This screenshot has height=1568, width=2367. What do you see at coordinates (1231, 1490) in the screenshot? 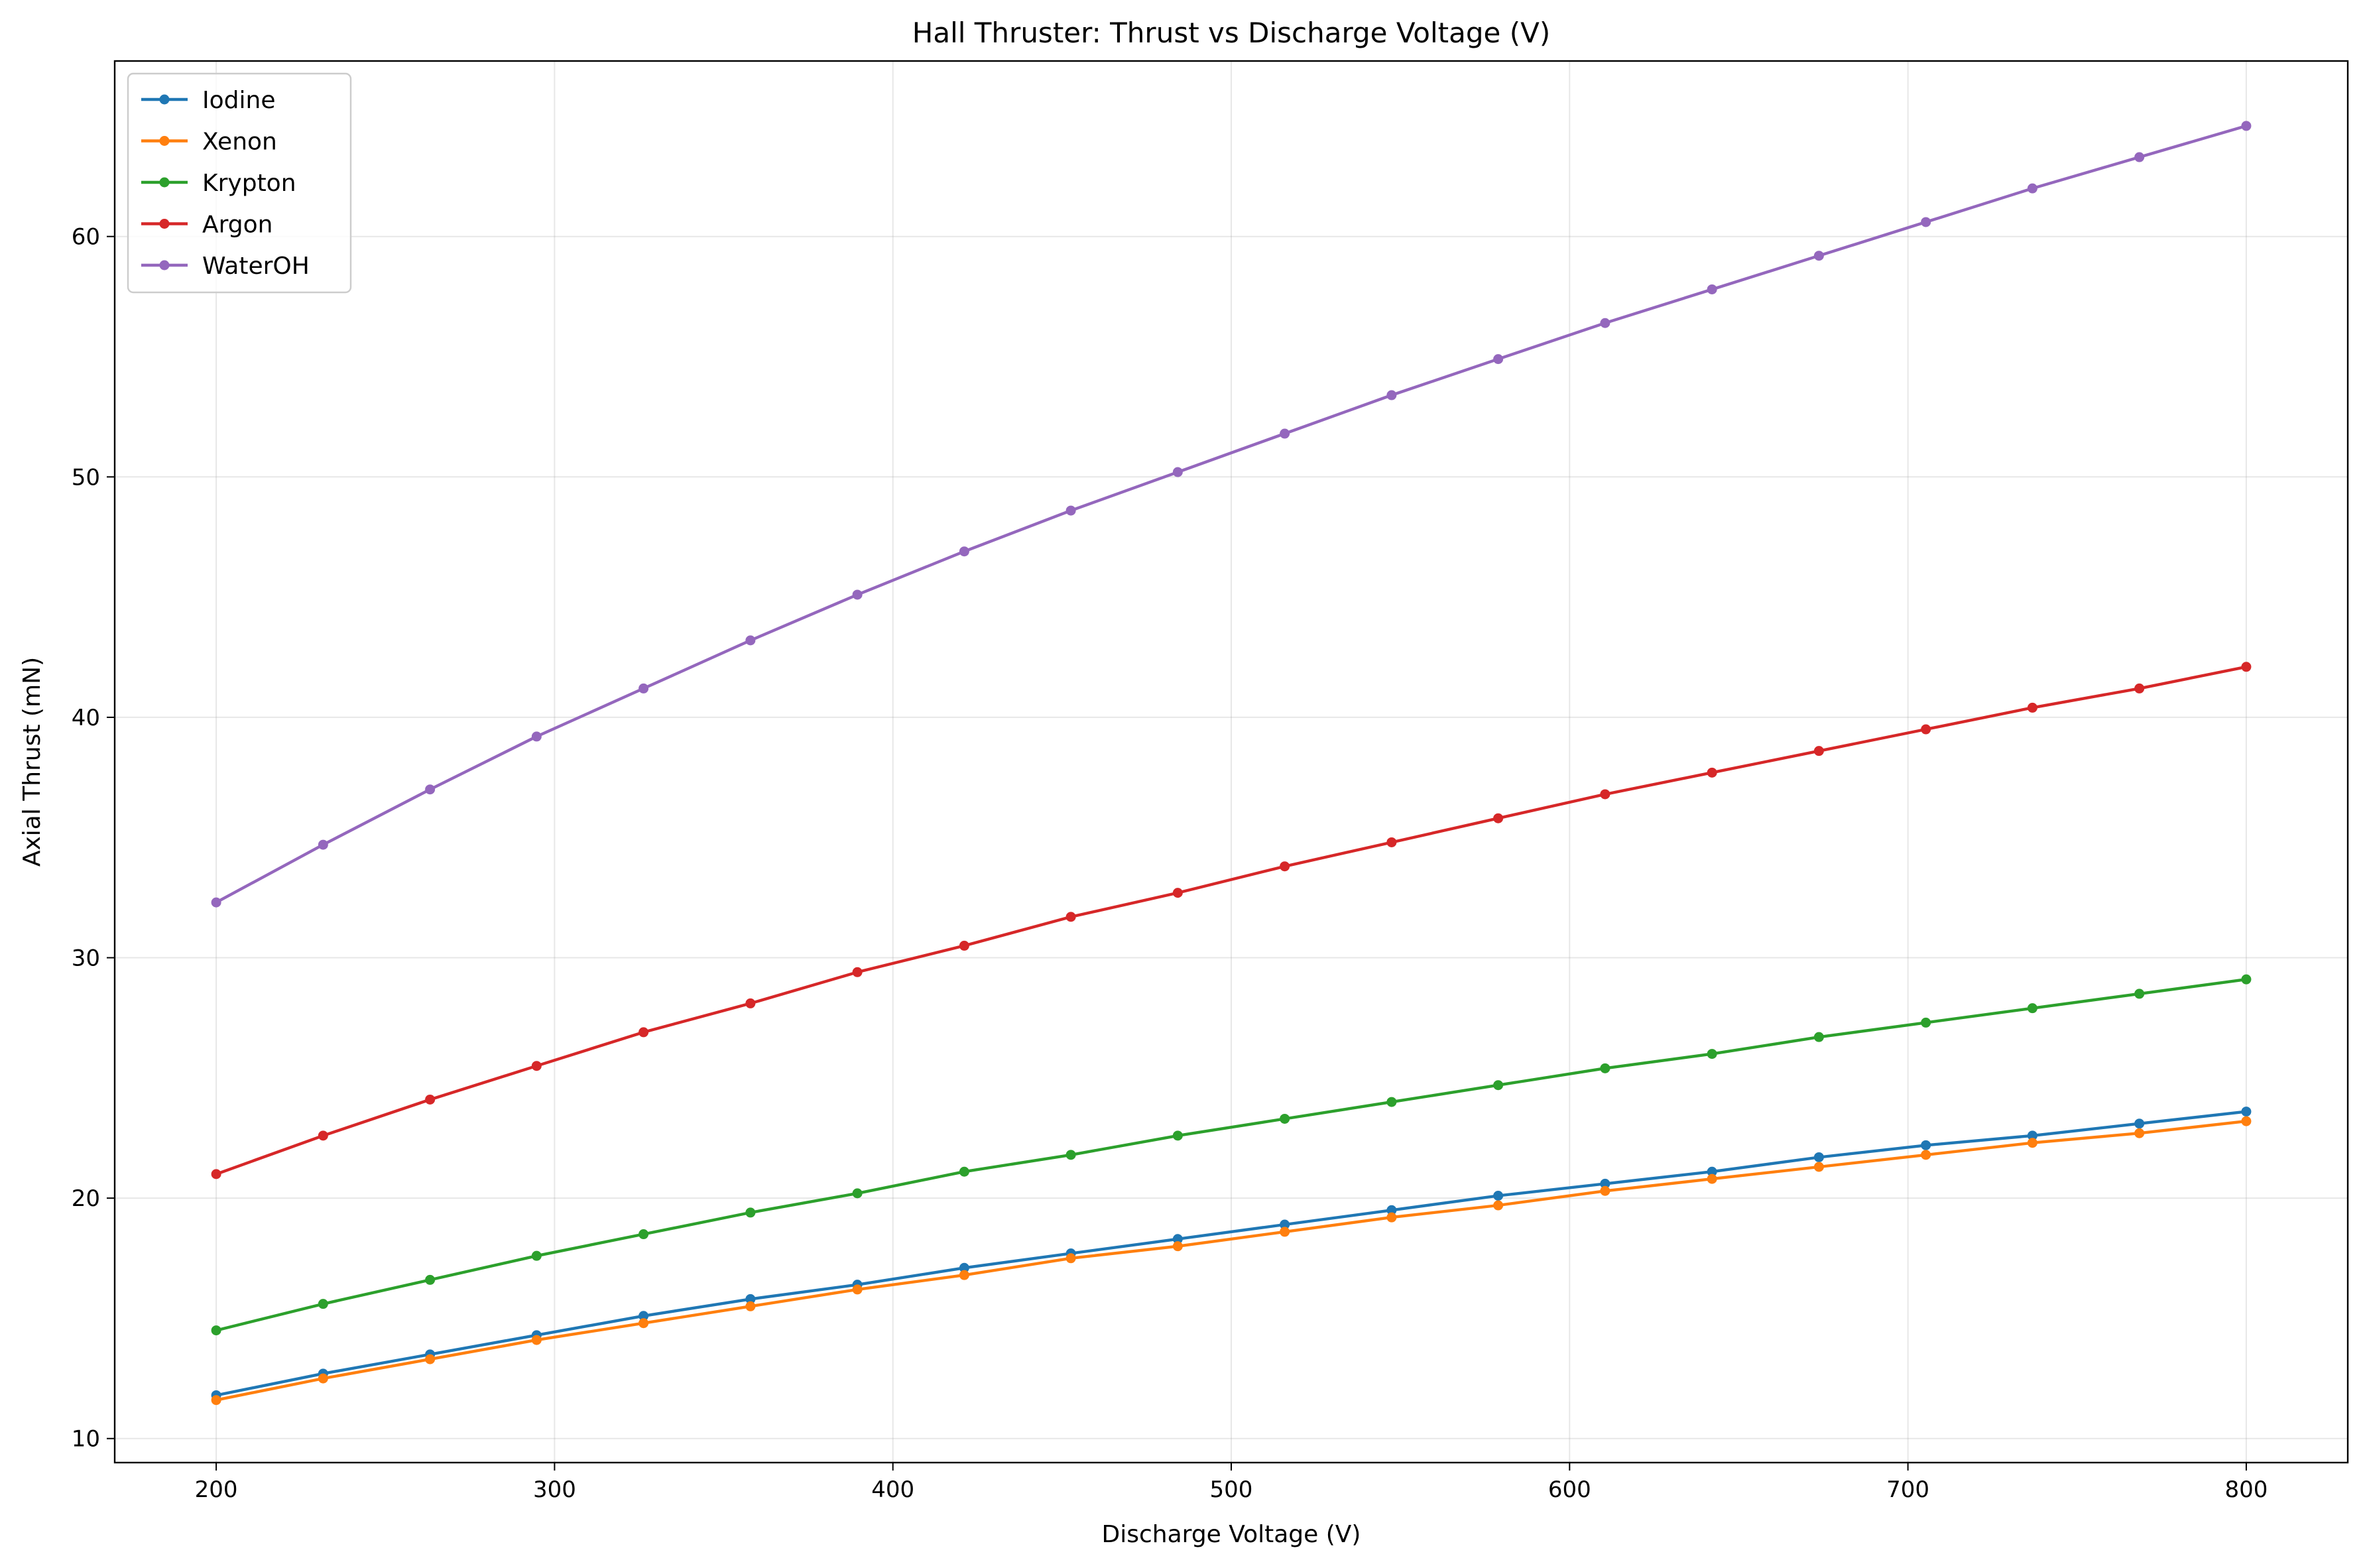
I see `x-tick-label: 500` at bounding box center [1231, 1490].